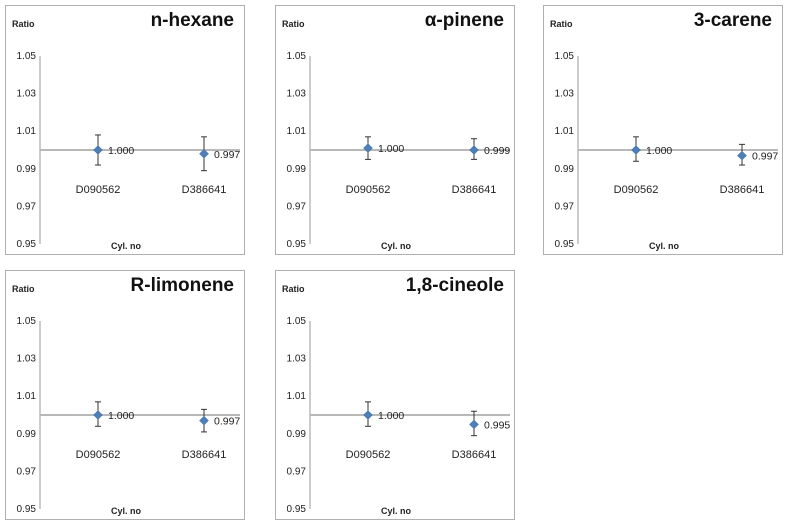 The height and width of the screenshot is (525, 800). I want to click on data-label: 0.995, so click(497, 425).